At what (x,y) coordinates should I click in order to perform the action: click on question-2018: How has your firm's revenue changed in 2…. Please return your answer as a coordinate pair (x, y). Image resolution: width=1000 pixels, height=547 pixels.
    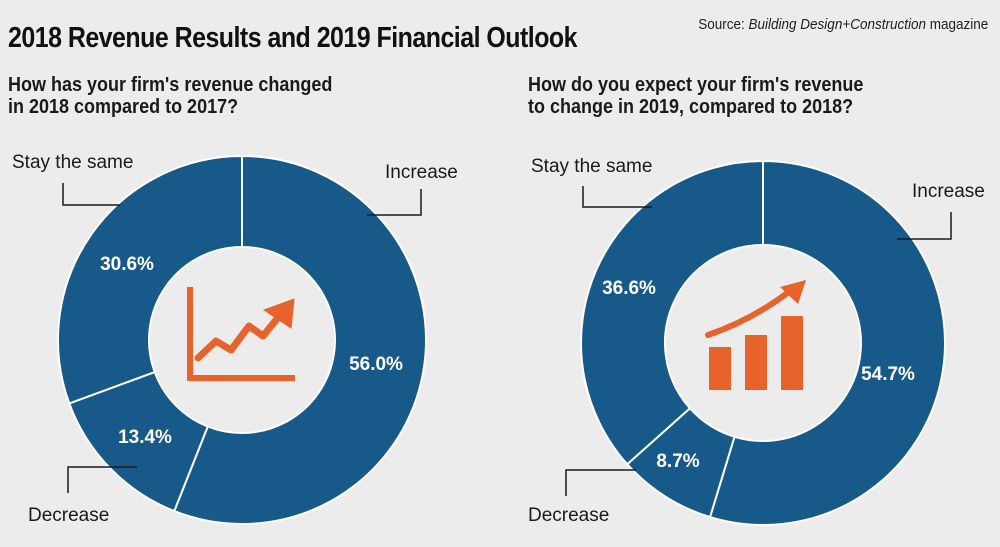
    Looking at the image, I should click on (170, 96).